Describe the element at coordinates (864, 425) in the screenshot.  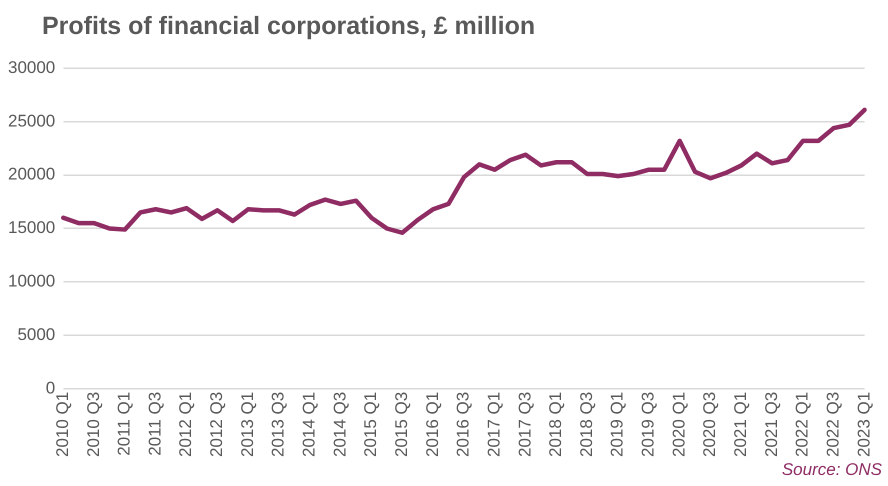
I see `x-tick-label: 2023 Q1` at that location.